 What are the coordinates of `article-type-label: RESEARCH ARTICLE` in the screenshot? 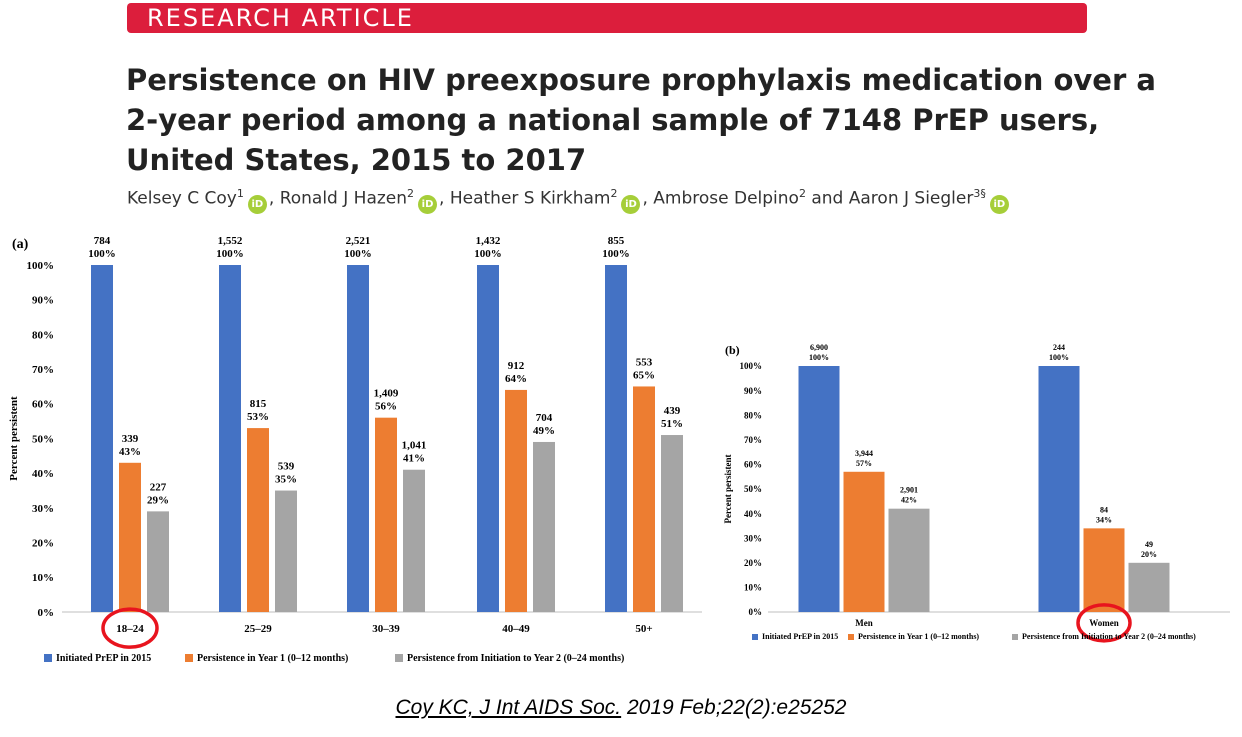 It's located at (280, 18).